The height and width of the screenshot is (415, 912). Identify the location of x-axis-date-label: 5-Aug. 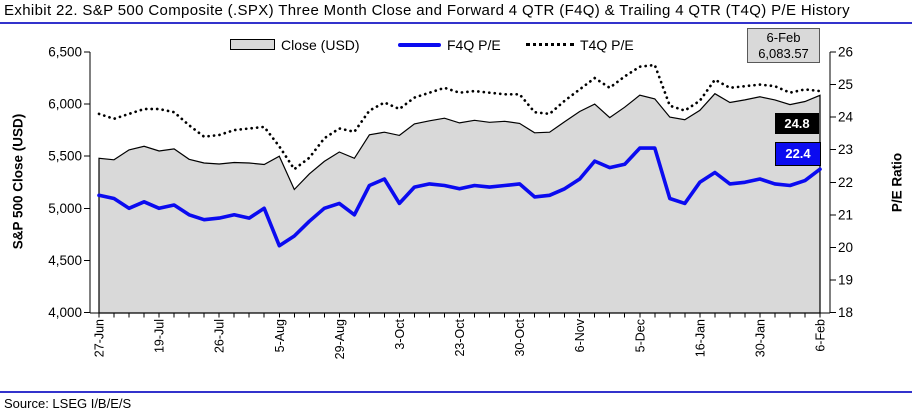
(280, 335).